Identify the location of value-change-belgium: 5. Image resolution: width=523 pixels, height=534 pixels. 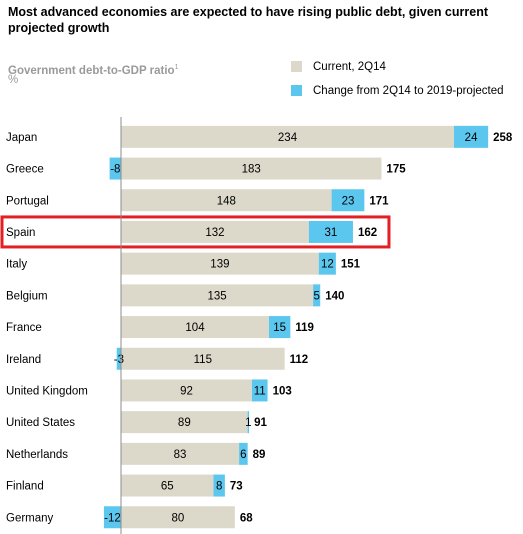
(316, 296).